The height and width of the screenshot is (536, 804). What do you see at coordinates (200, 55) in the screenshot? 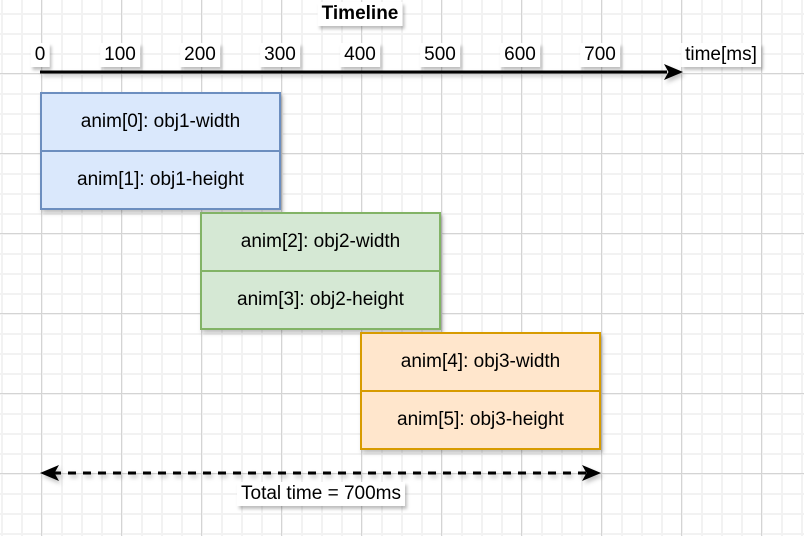
I see `axis-tick-200: 200` at bounding box center [200, 55].